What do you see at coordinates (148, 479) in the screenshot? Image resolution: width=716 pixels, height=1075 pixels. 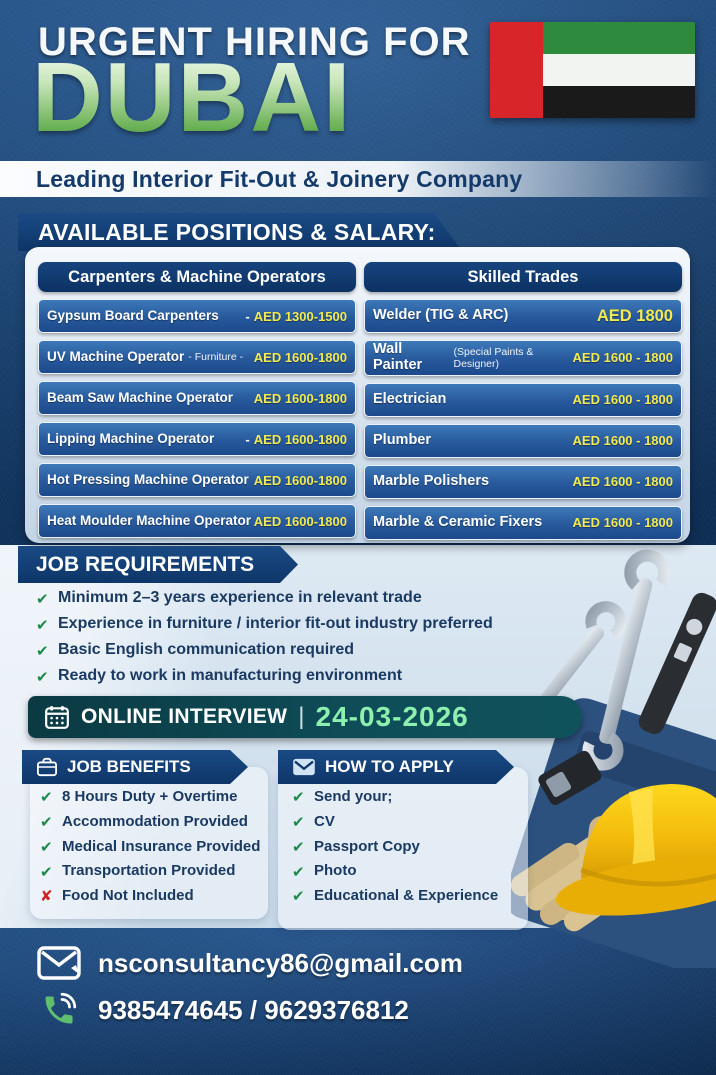 I see `position-role: Hot Pressing Machine Operator` at bounding box center [148, 479].